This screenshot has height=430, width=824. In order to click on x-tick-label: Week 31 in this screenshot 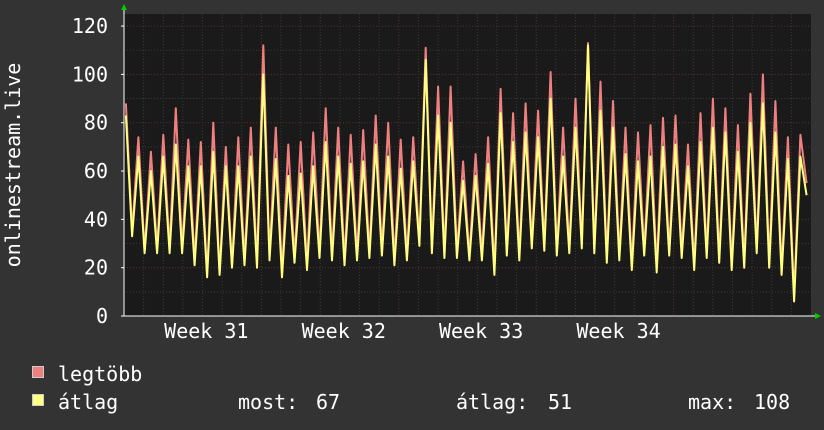, I will do `click(206, 331)`.